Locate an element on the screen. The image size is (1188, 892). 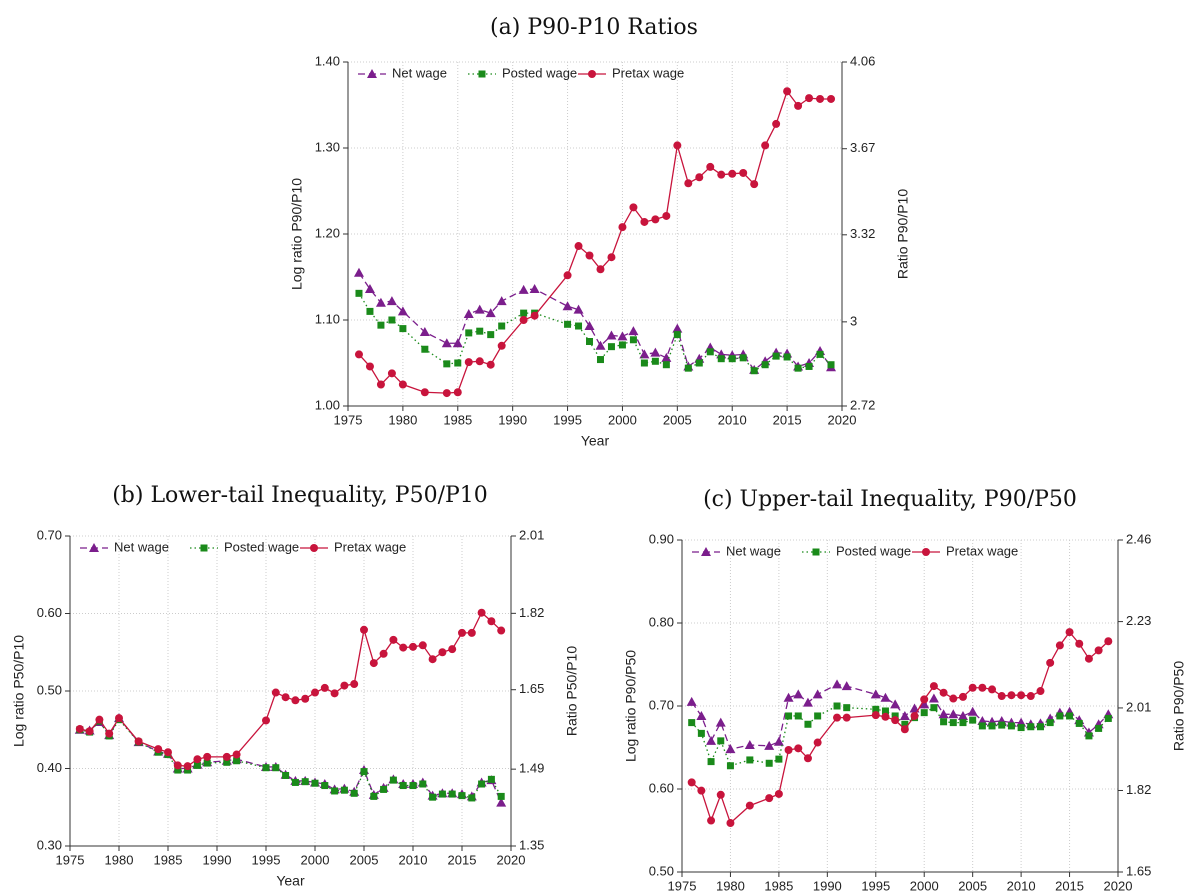
y-tick-label: 1.20 is located at coordinates (327, 232).